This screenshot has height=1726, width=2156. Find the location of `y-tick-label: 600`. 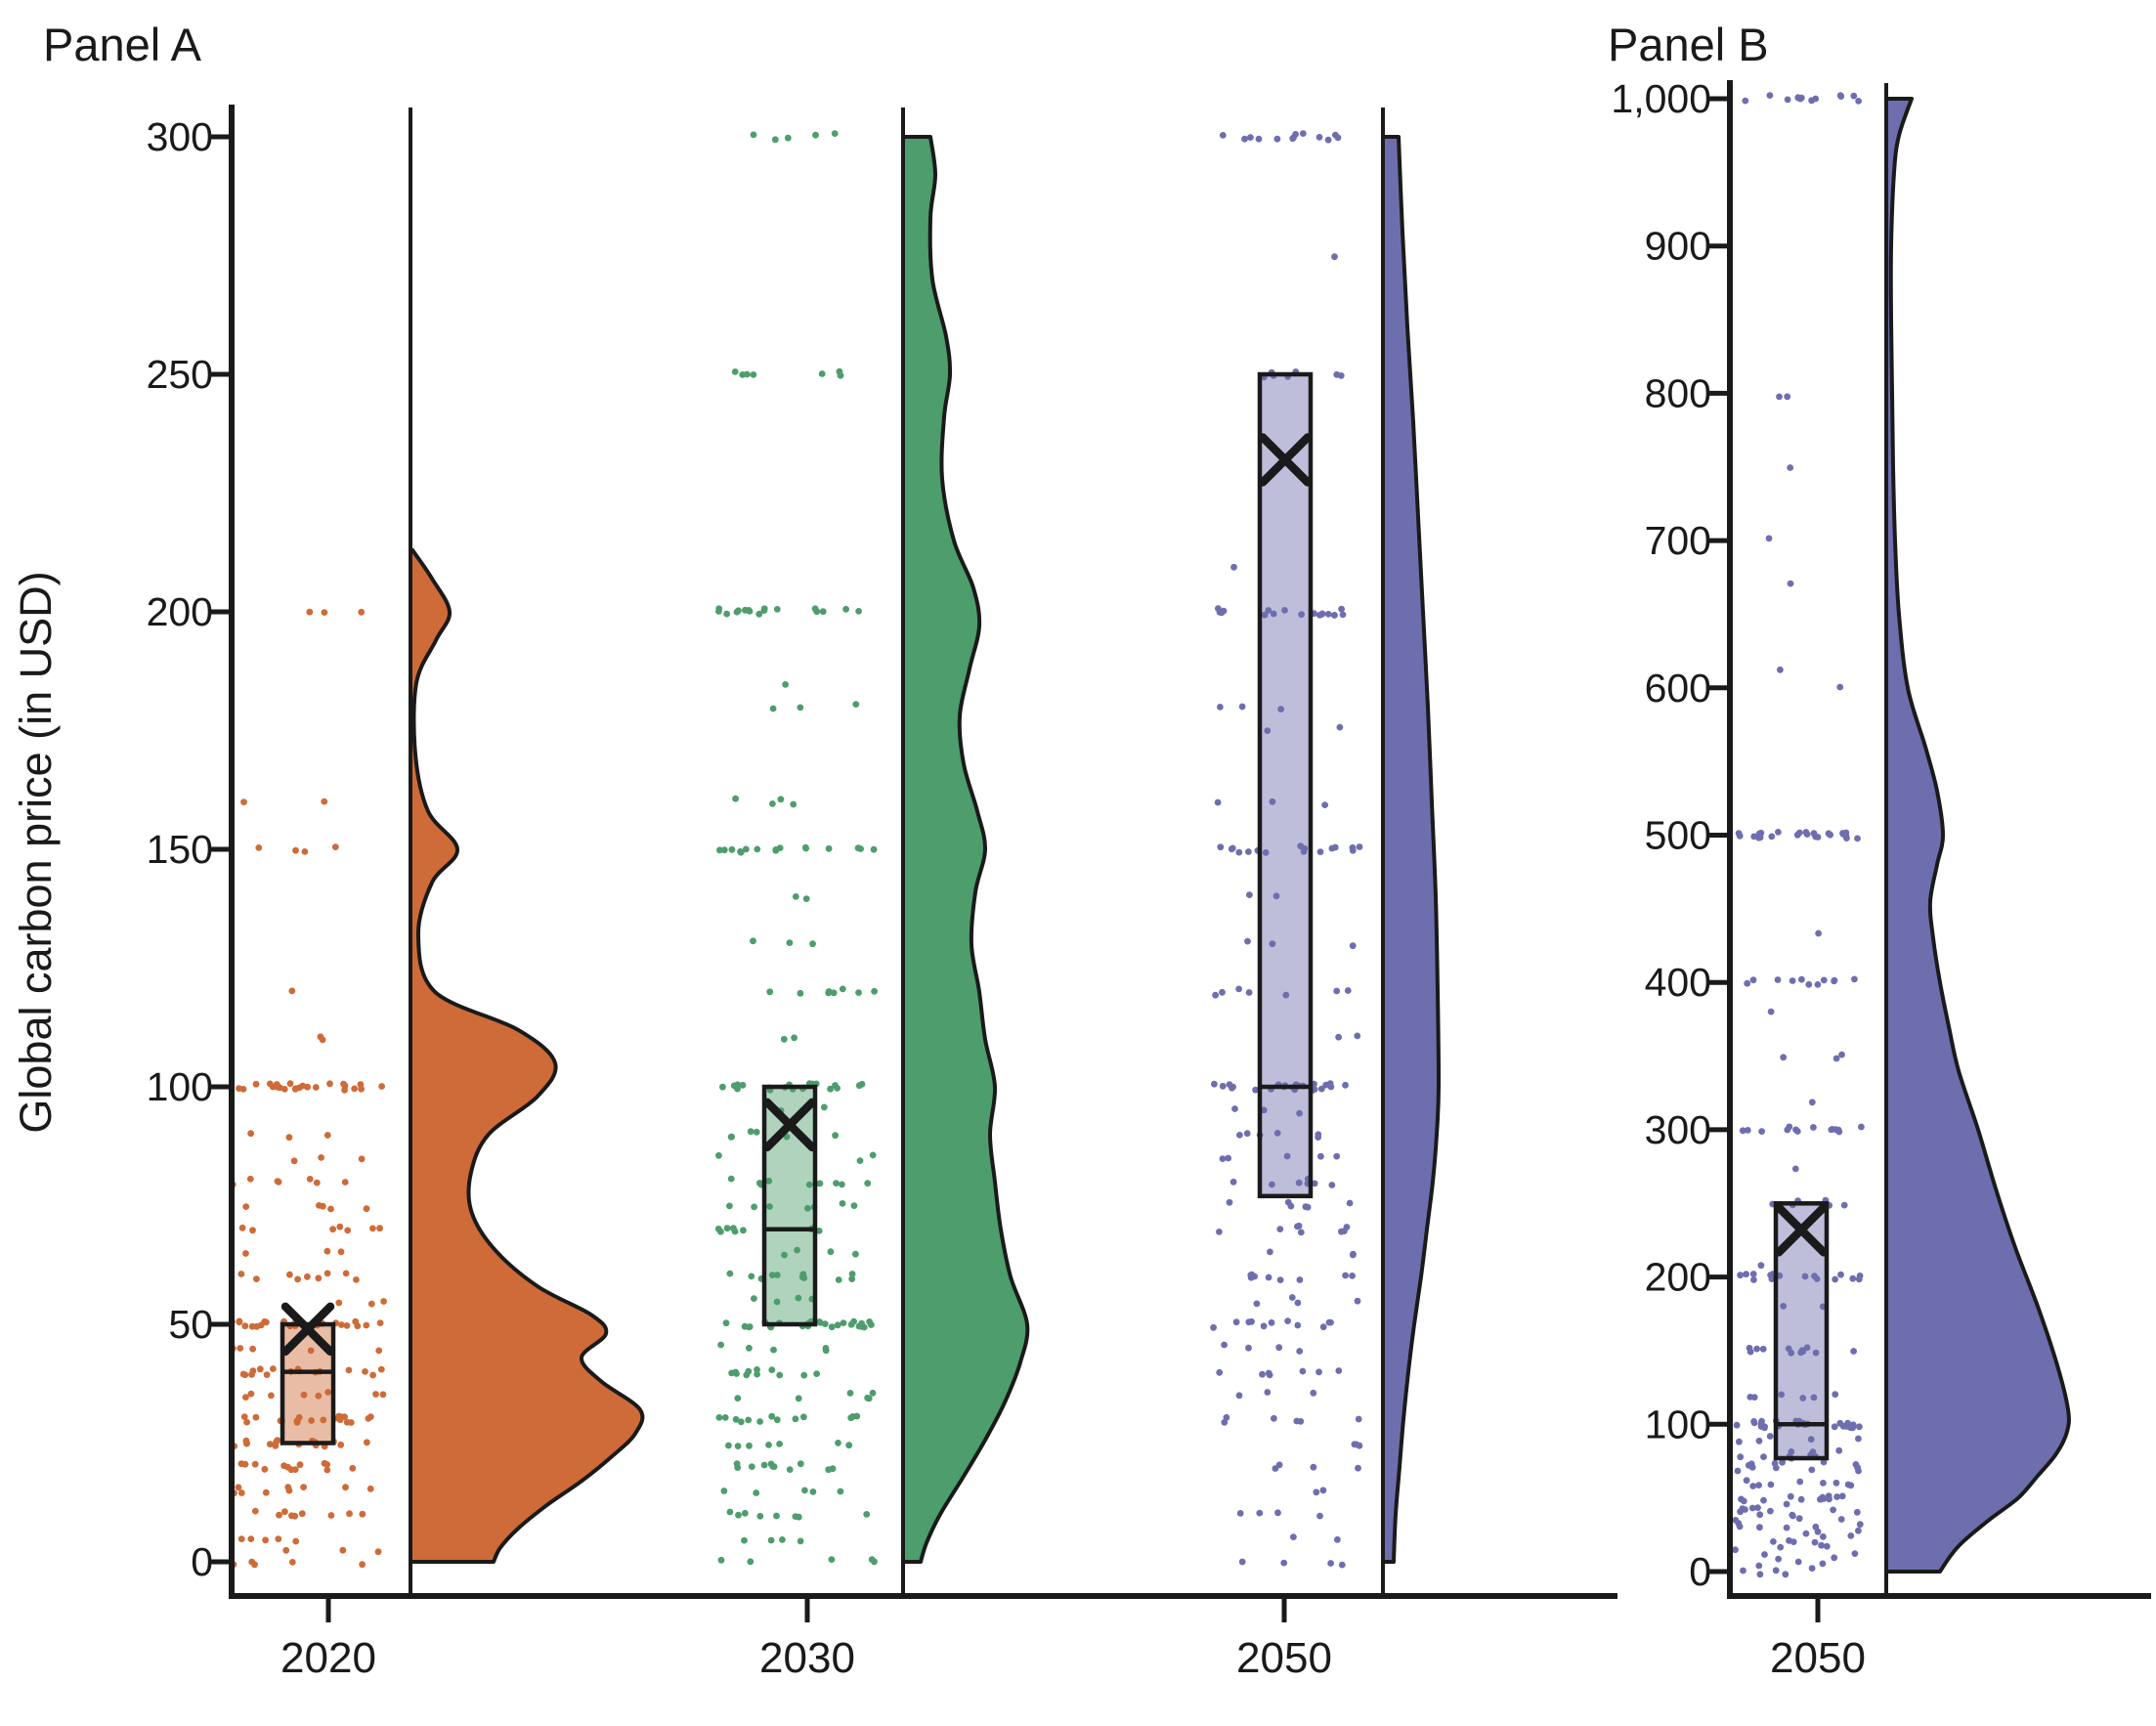

y-tick-label: 600 is located at coordinates (1678, 689).